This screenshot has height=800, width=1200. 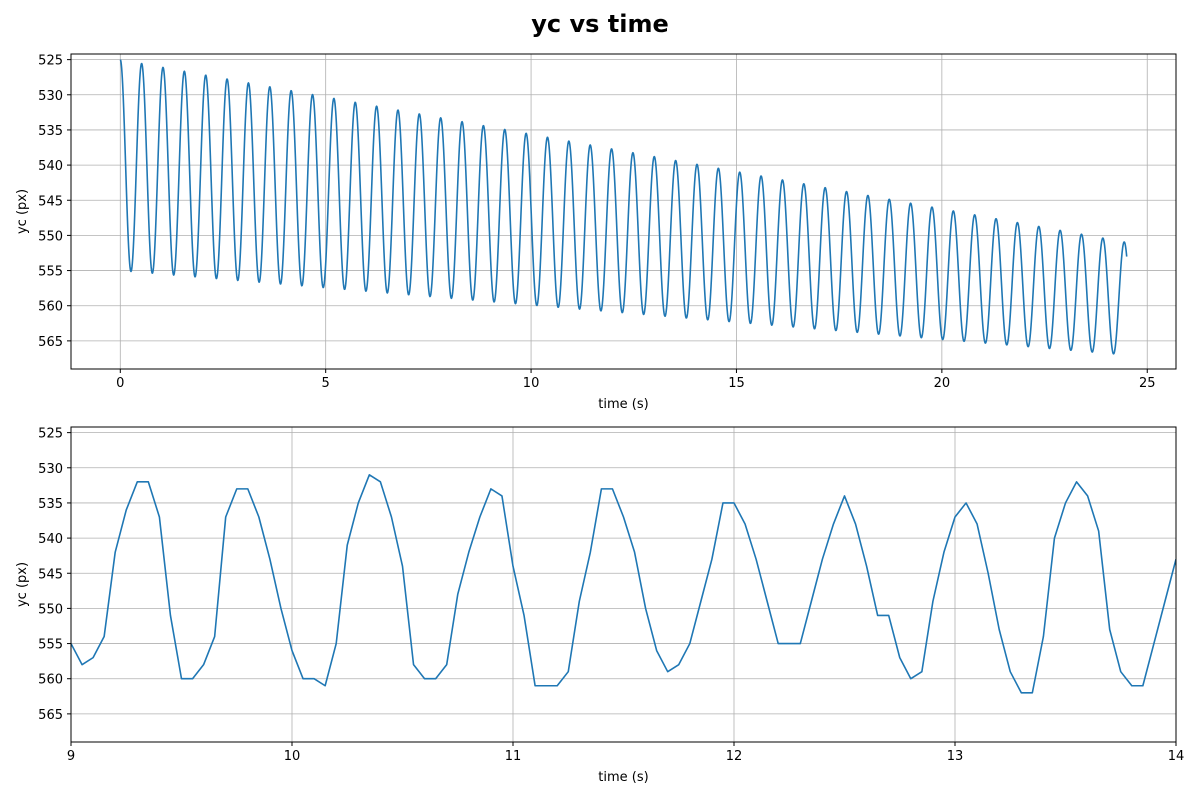 What do you see at coordinates (955, 756) in the screenshot?
I see `x-tick-label: 13` at bounding box center [955, 756].